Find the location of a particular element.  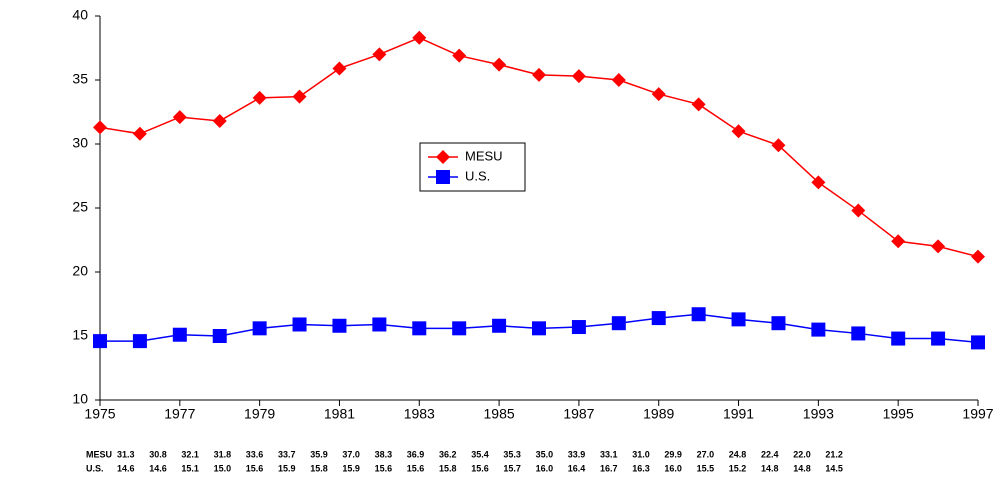

table-value: 15.7 is located at coordinates (512, 468).